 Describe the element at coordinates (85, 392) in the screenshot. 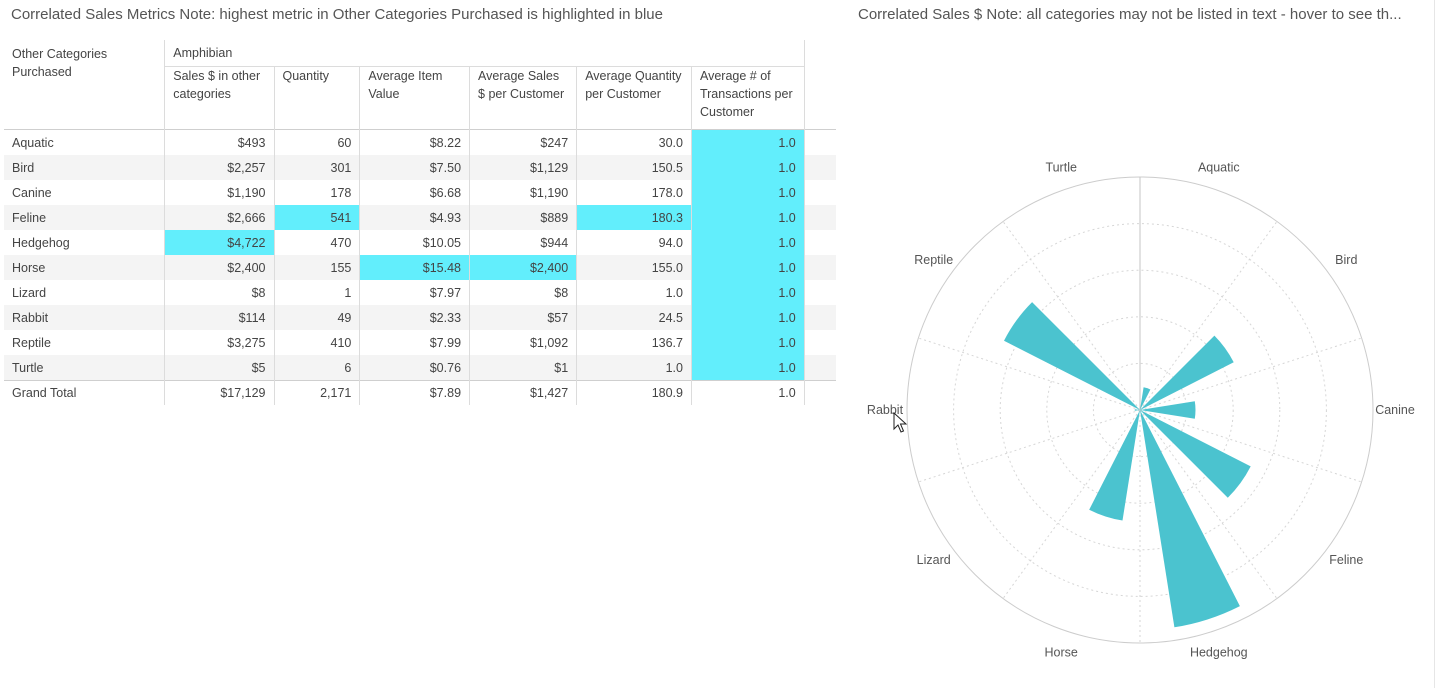

I see `grand-total-label: Grand Total` at that location.